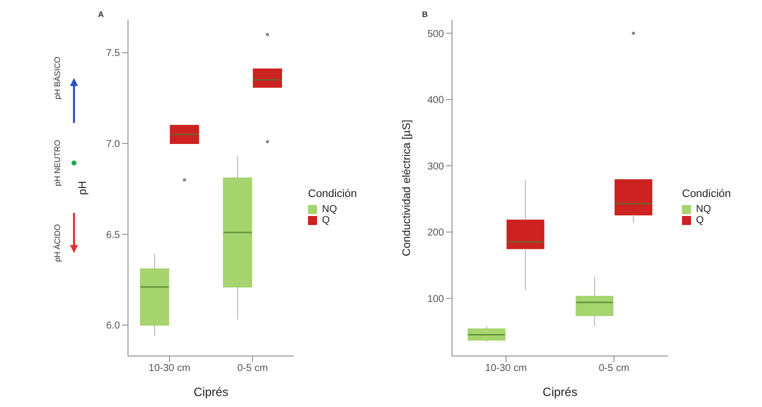 Image resolution: width=762 pixels, height=407 pixels. I want to click on y-tick-label: 400, so click(435, 100).